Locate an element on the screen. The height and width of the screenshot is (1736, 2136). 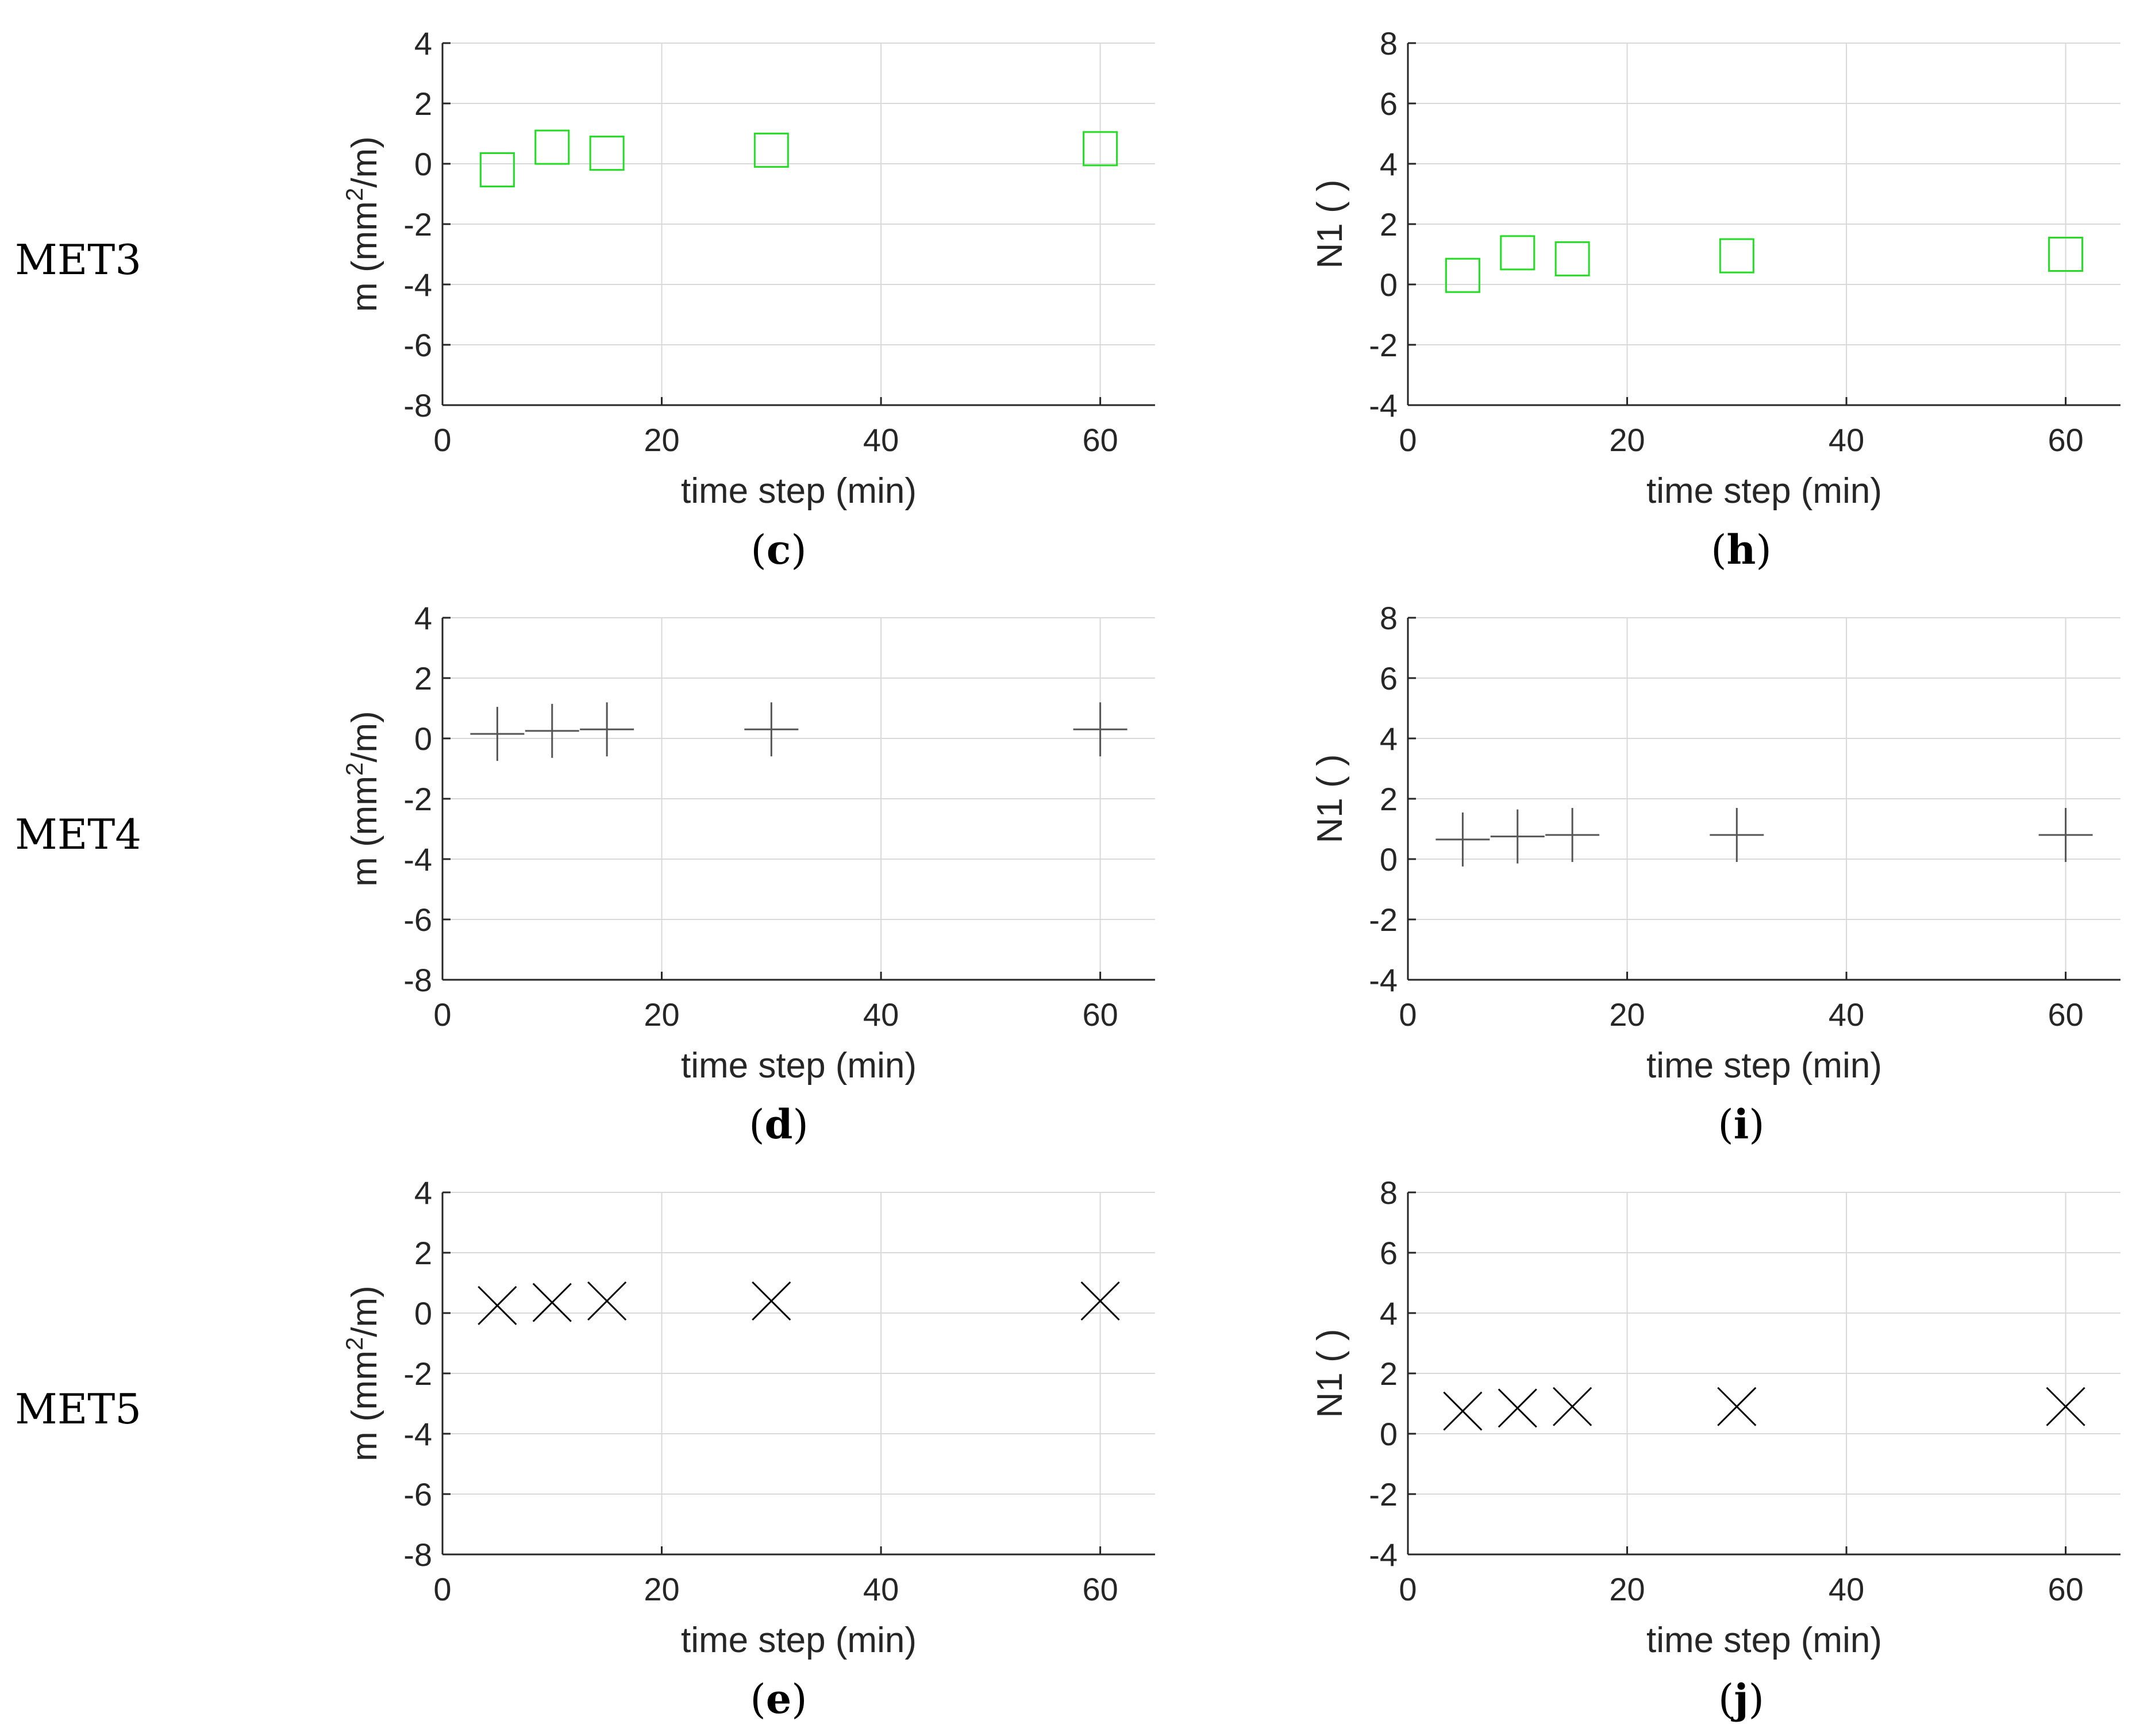
y-axis-label: m (mm2/m) is located at coordinates (362, 224).